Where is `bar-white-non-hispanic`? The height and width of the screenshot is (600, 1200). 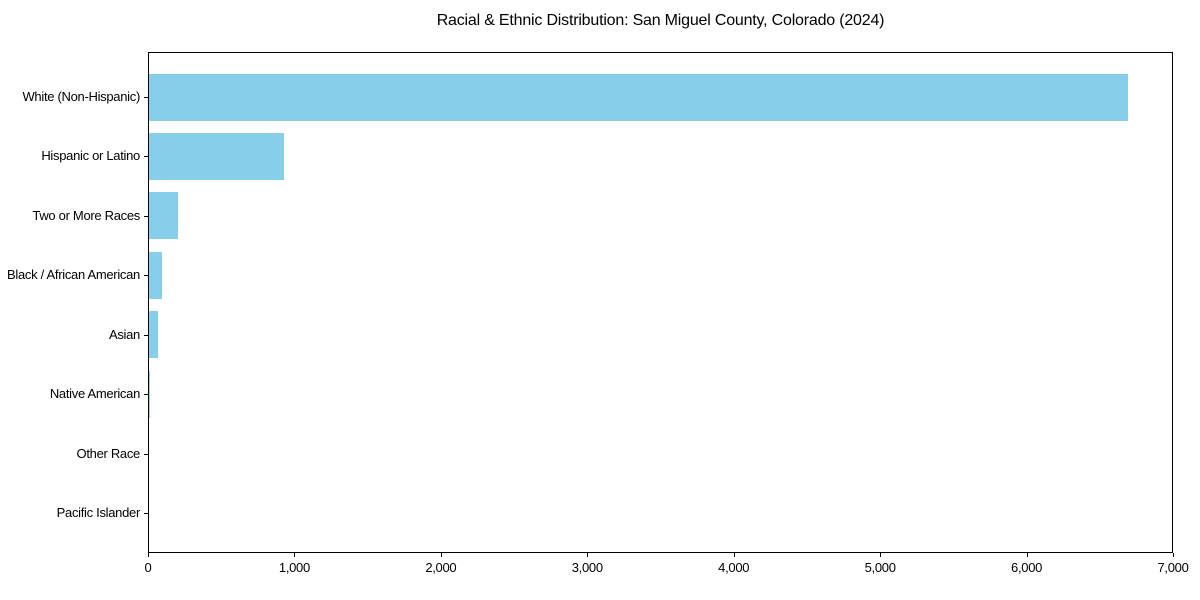 bar-white-non-hispanic is located at coordinates (638, 97).